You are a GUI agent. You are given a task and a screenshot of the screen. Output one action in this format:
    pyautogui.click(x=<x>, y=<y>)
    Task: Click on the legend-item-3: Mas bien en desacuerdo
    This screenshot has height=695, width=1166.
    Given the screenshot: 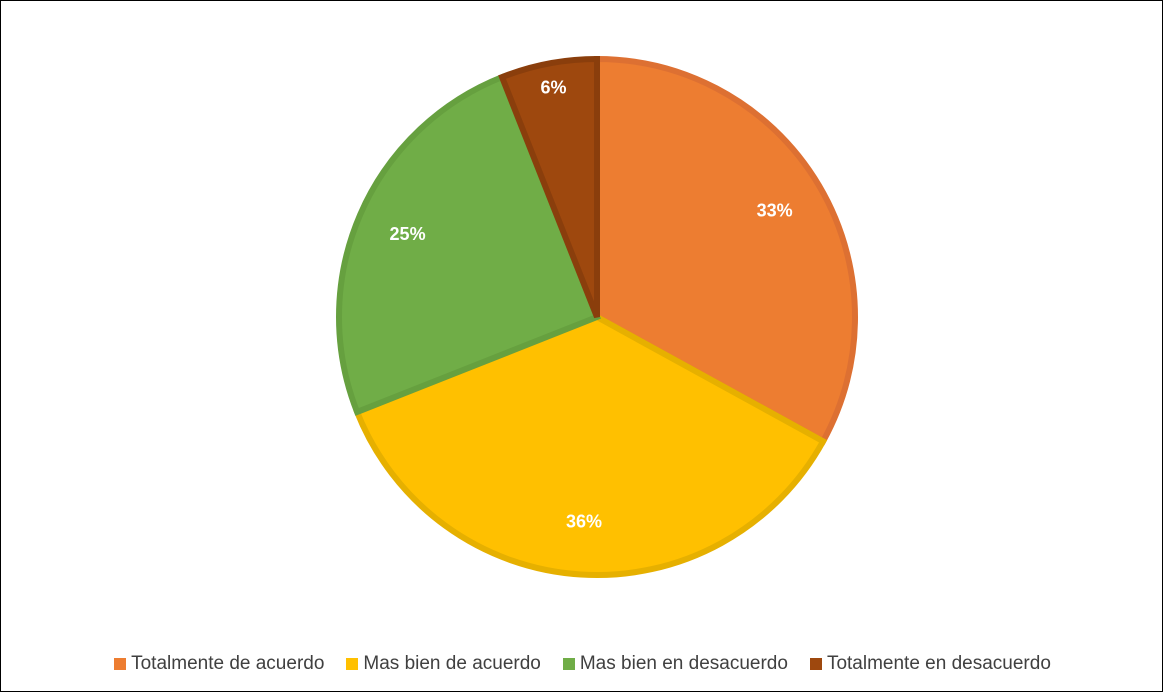 What is the action you would take?
    pyautogui.click(x=675, y=664)
    